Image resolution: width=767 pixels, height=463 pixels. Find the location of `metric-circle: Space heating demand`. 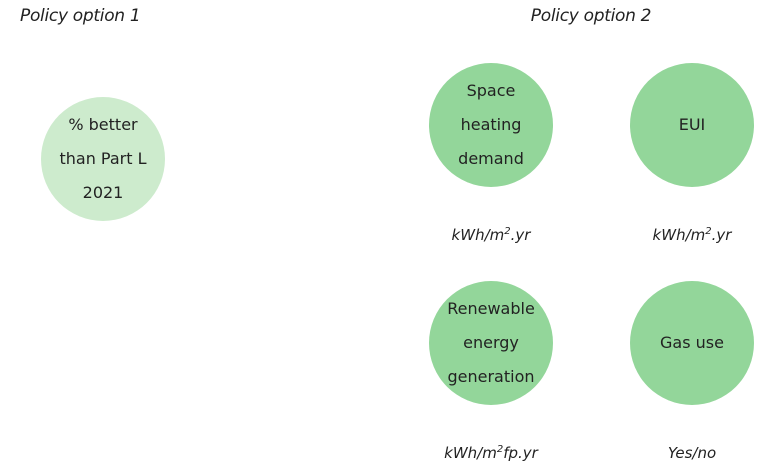

metric-circle: Space heating demand is located at coordinates (491, 125).